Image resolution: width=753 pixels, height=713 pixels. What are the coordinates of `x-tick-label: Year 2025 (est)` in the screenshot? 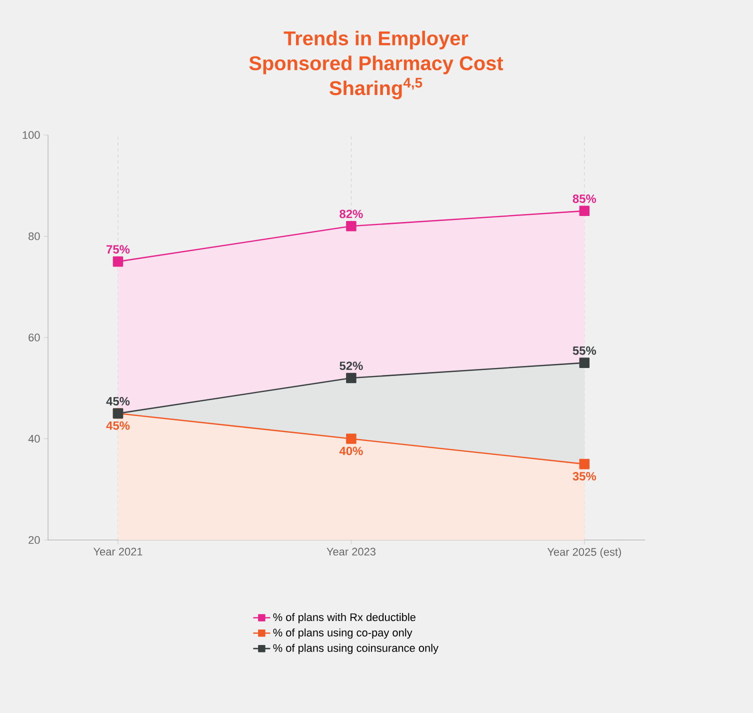 It's located at (584, 553).